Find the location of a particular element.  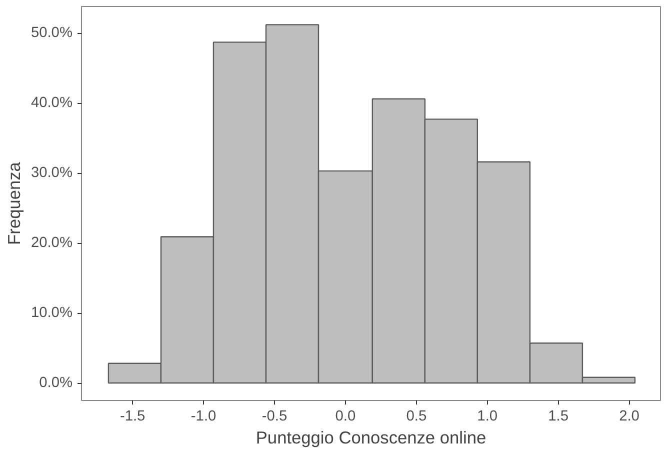

y-tick-label: 20.0% is located at coordinates (51, 243).